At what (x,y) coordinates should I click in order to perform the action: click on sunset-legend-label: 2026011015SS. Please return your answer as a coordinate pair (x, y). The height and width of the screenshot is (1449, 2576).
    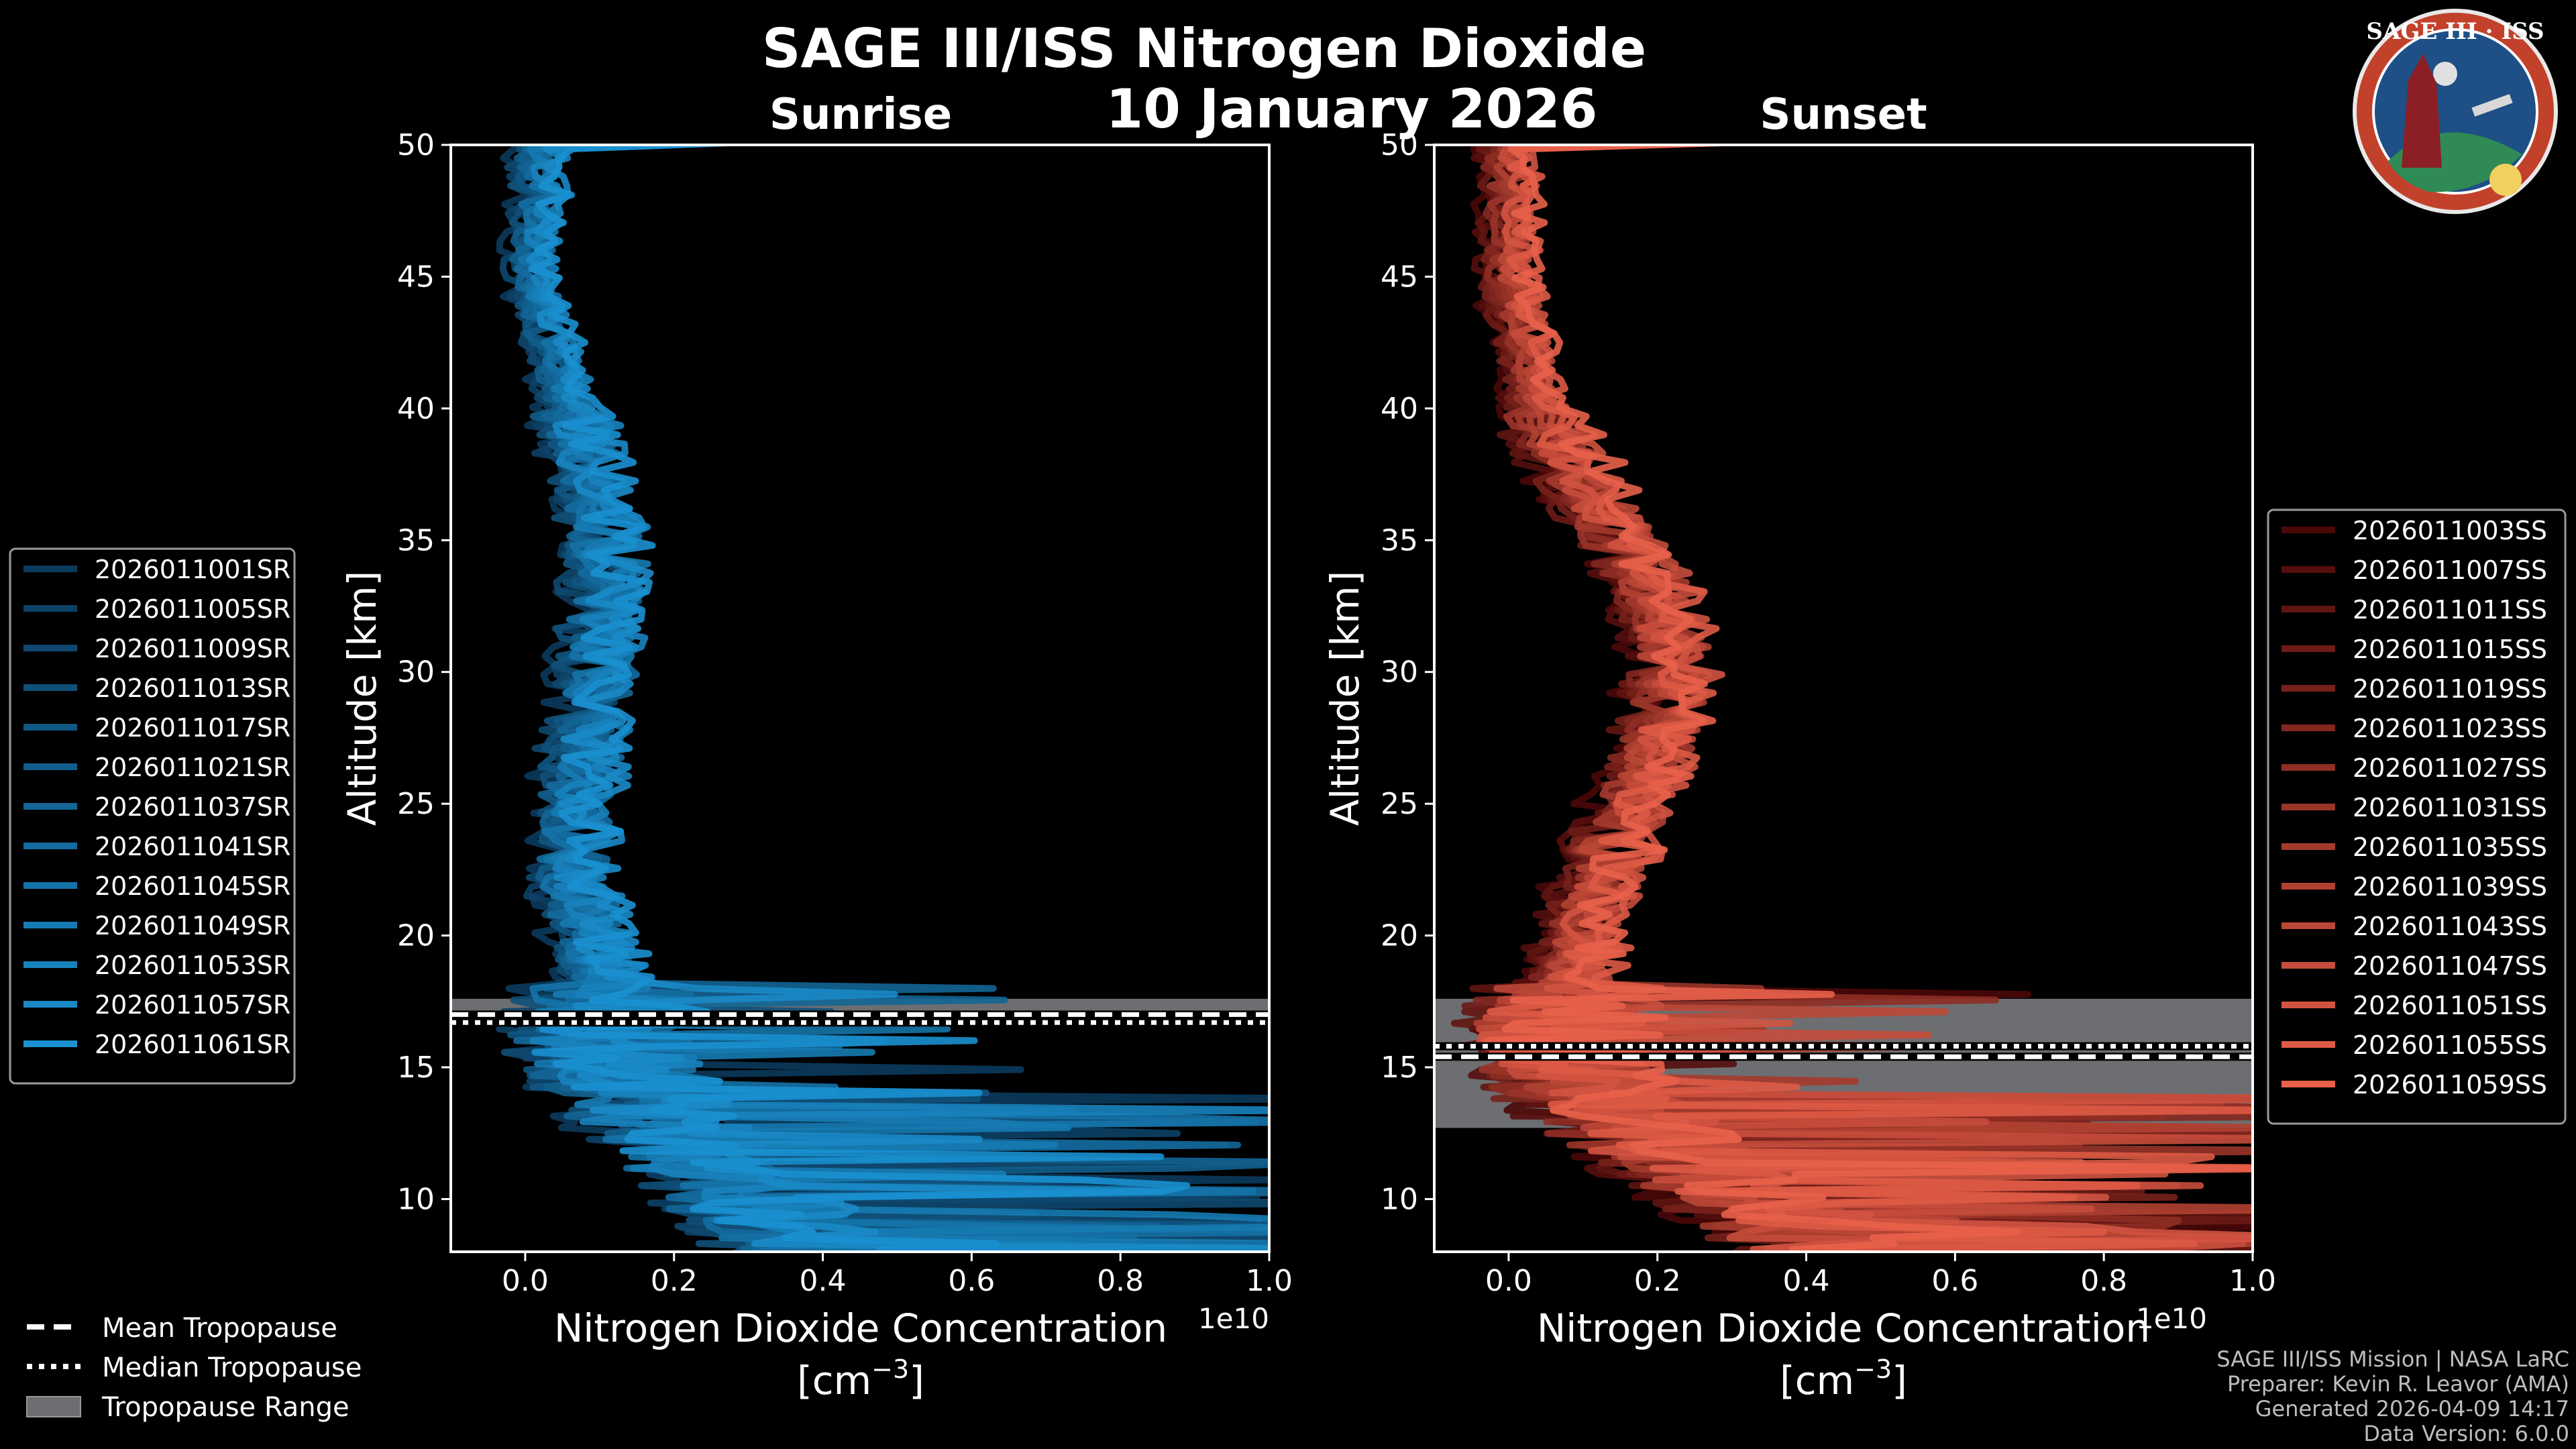
    Looking at the image, I should click on (2450, 649).